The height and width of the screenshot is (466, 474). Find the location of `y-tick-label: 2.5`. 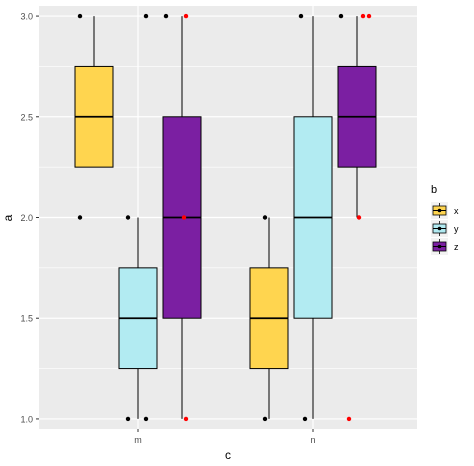

y-tick-label: 2.5 is located at coordinates (26, 117).